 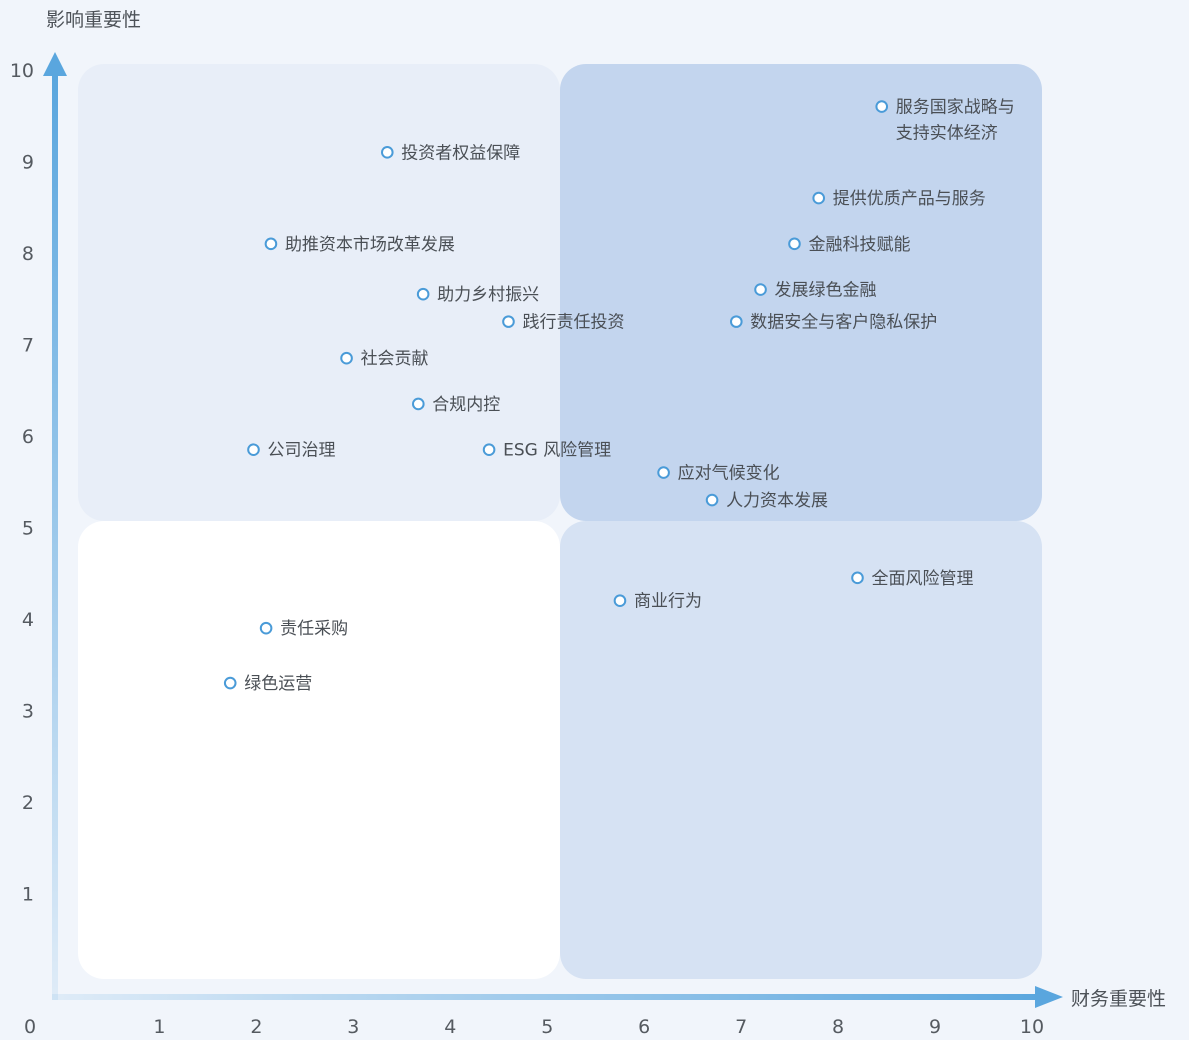 I want to click on data-point: 发展绿色金融, so click(x=815, y=291).